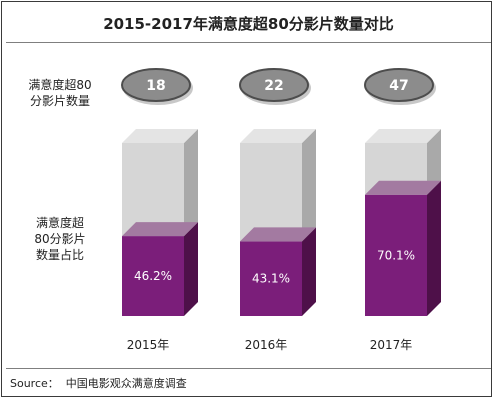  I want to click on percent-value-label: 70.1%, so click(396, 255).